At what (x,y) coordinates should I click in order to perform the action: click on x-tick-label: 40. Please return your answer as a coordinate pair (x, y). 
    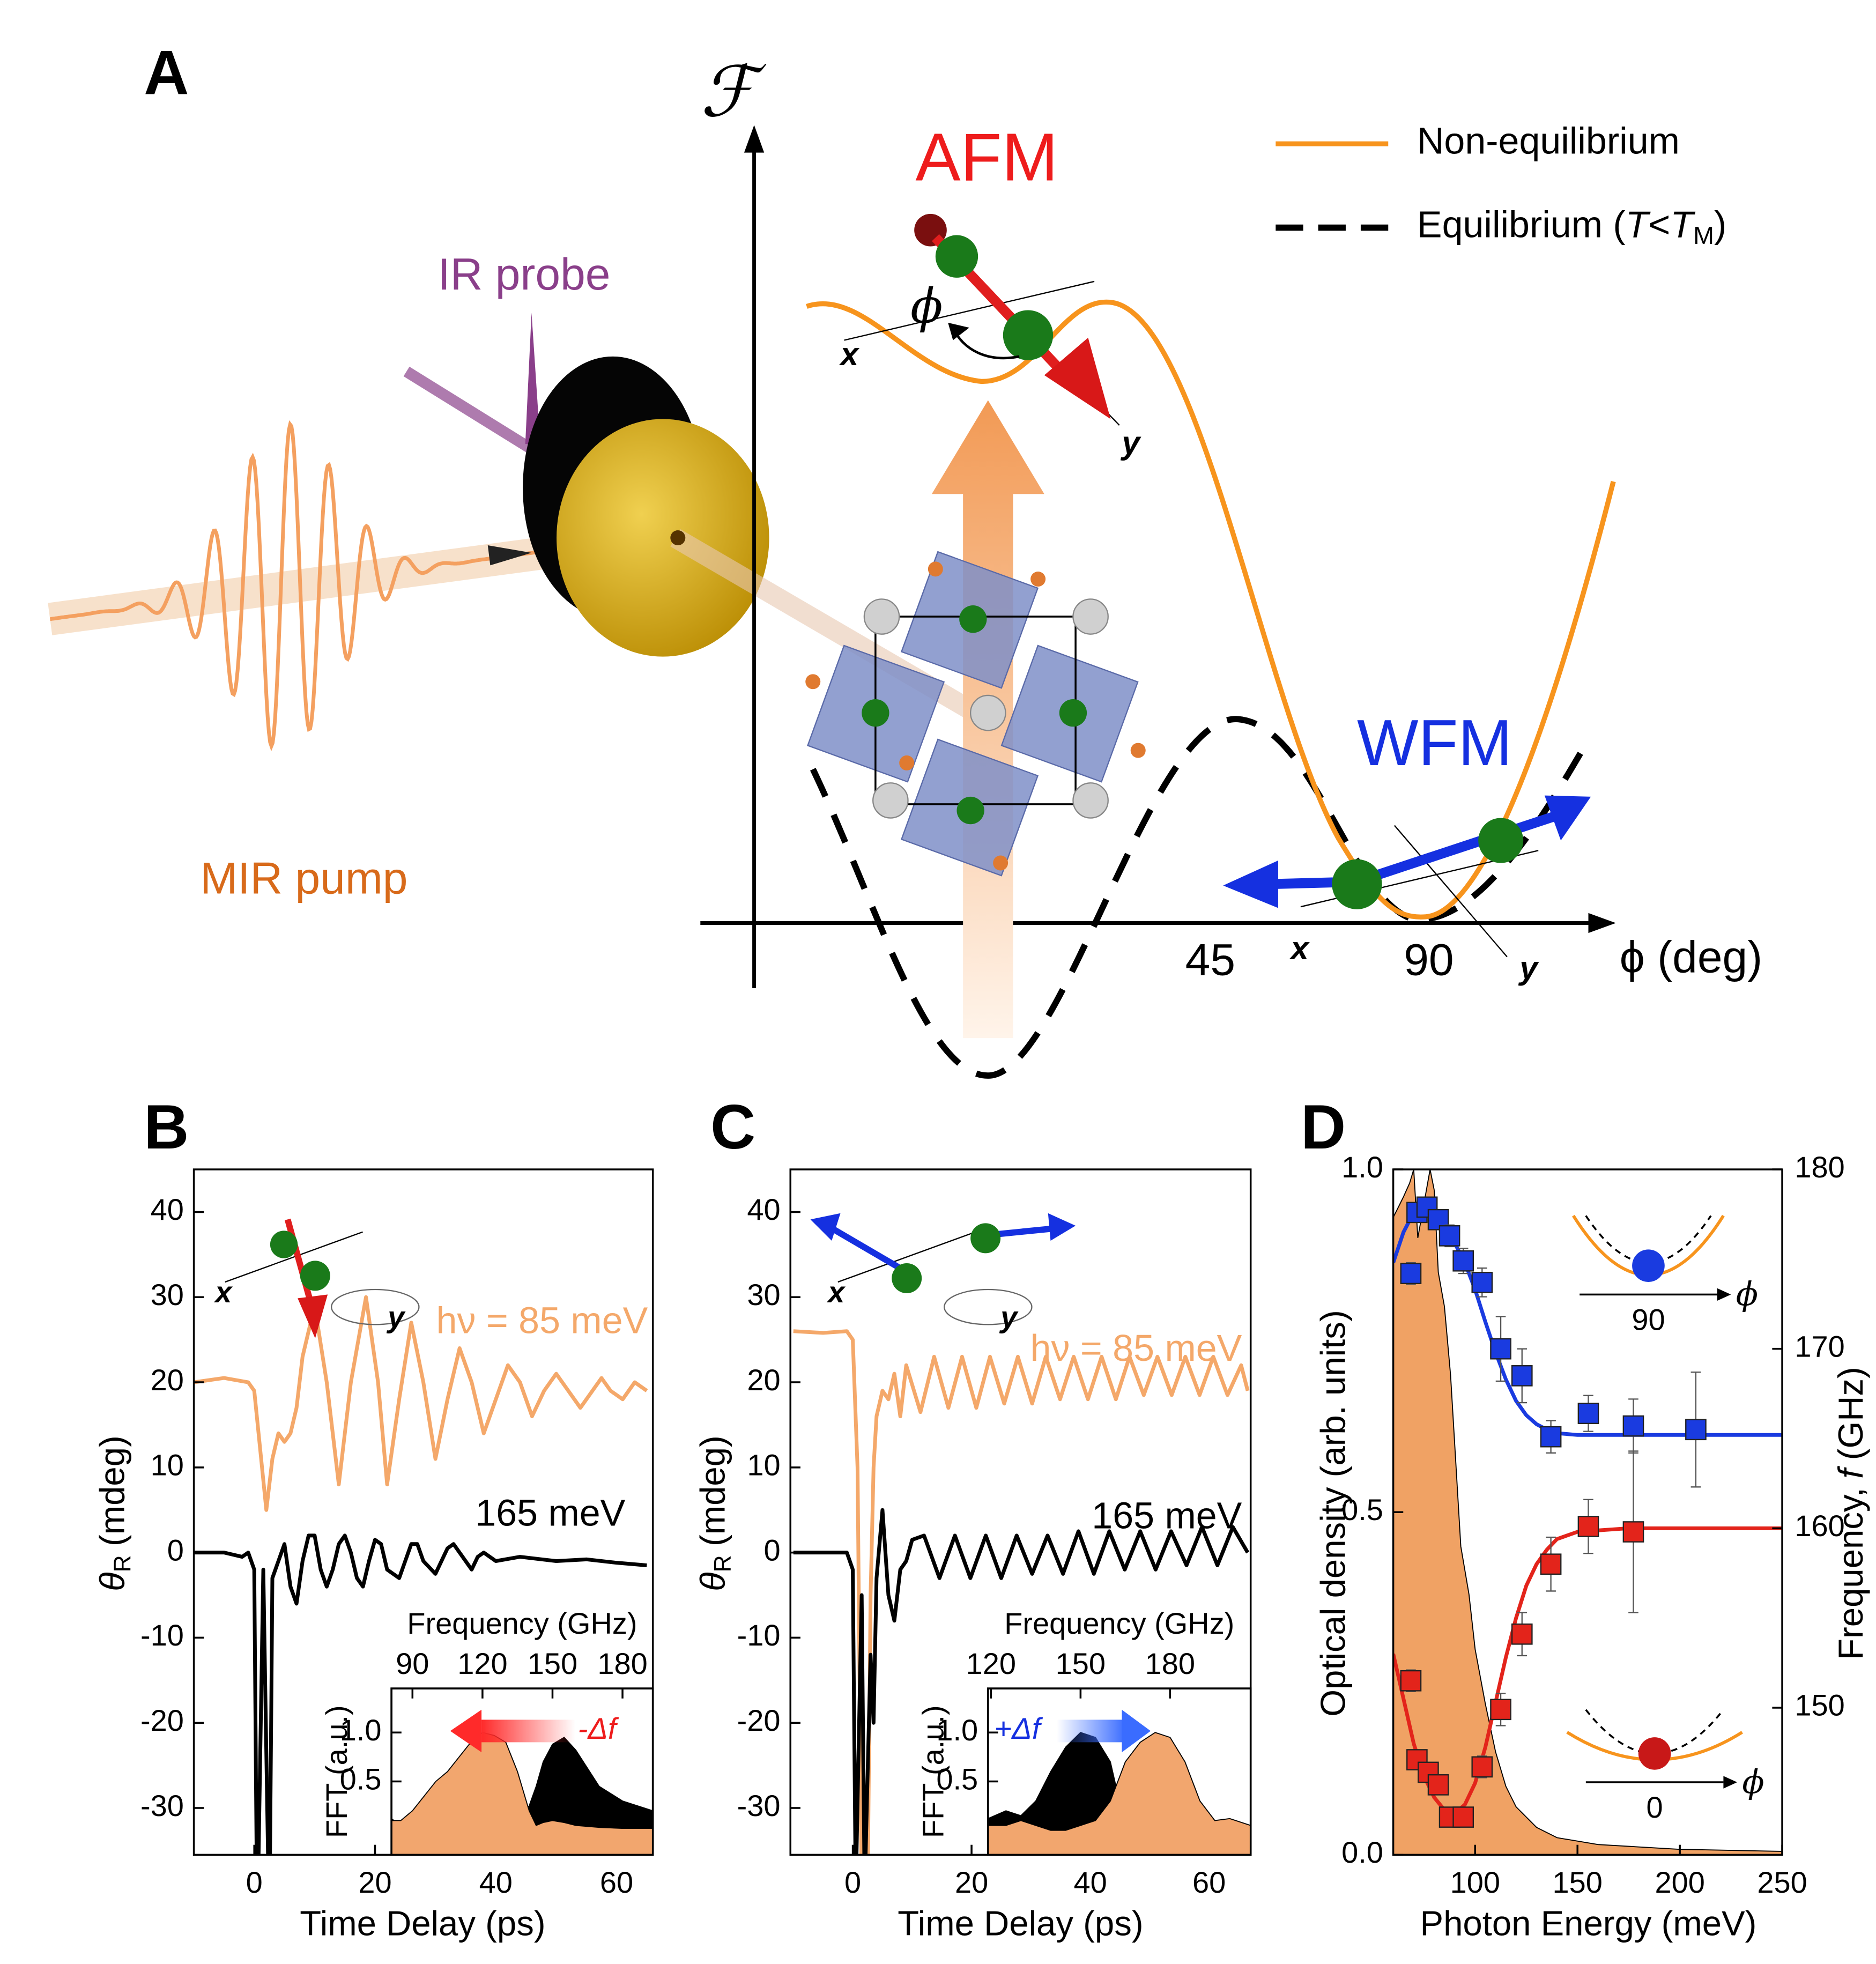
    Looking at the image, I should click on (496, 1882).